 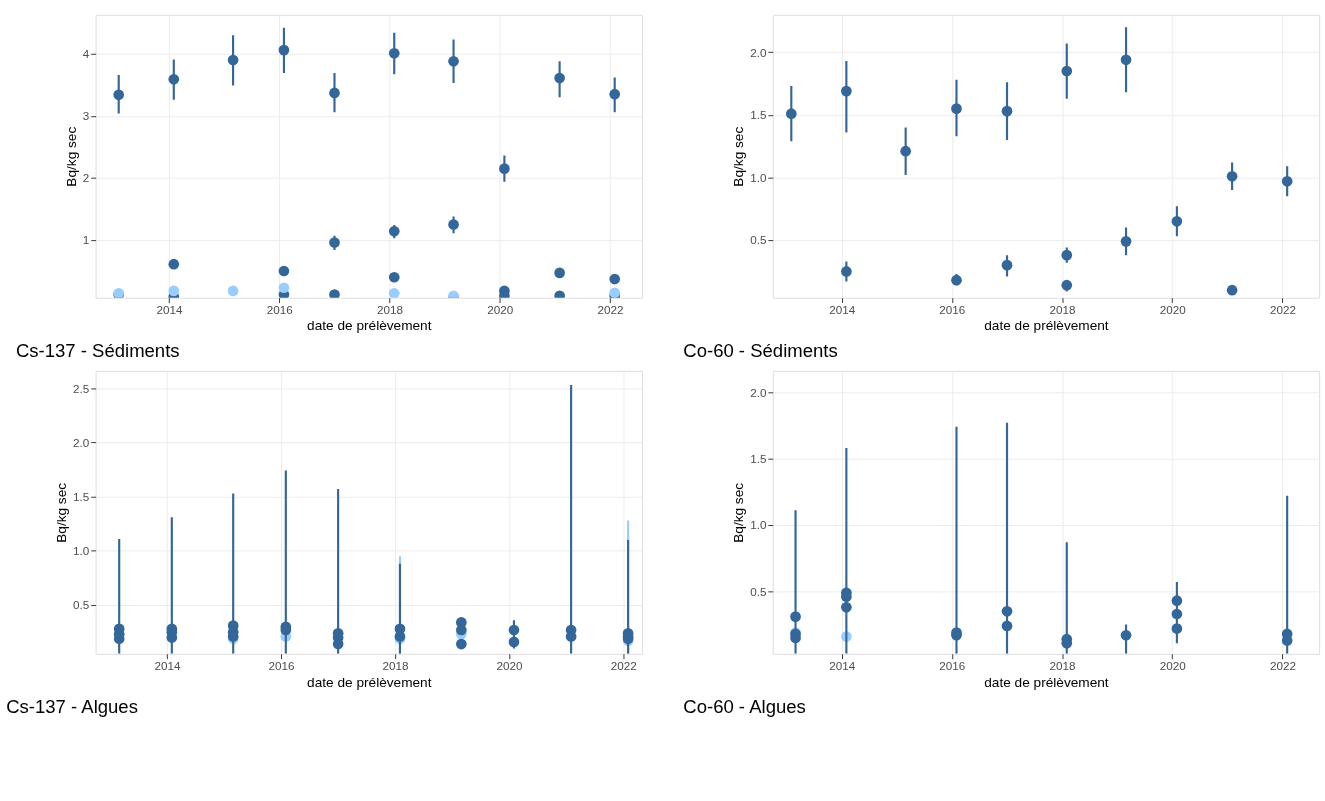 I want to click on text: Co-60 - Sédiments, so click(x=760, y=351).